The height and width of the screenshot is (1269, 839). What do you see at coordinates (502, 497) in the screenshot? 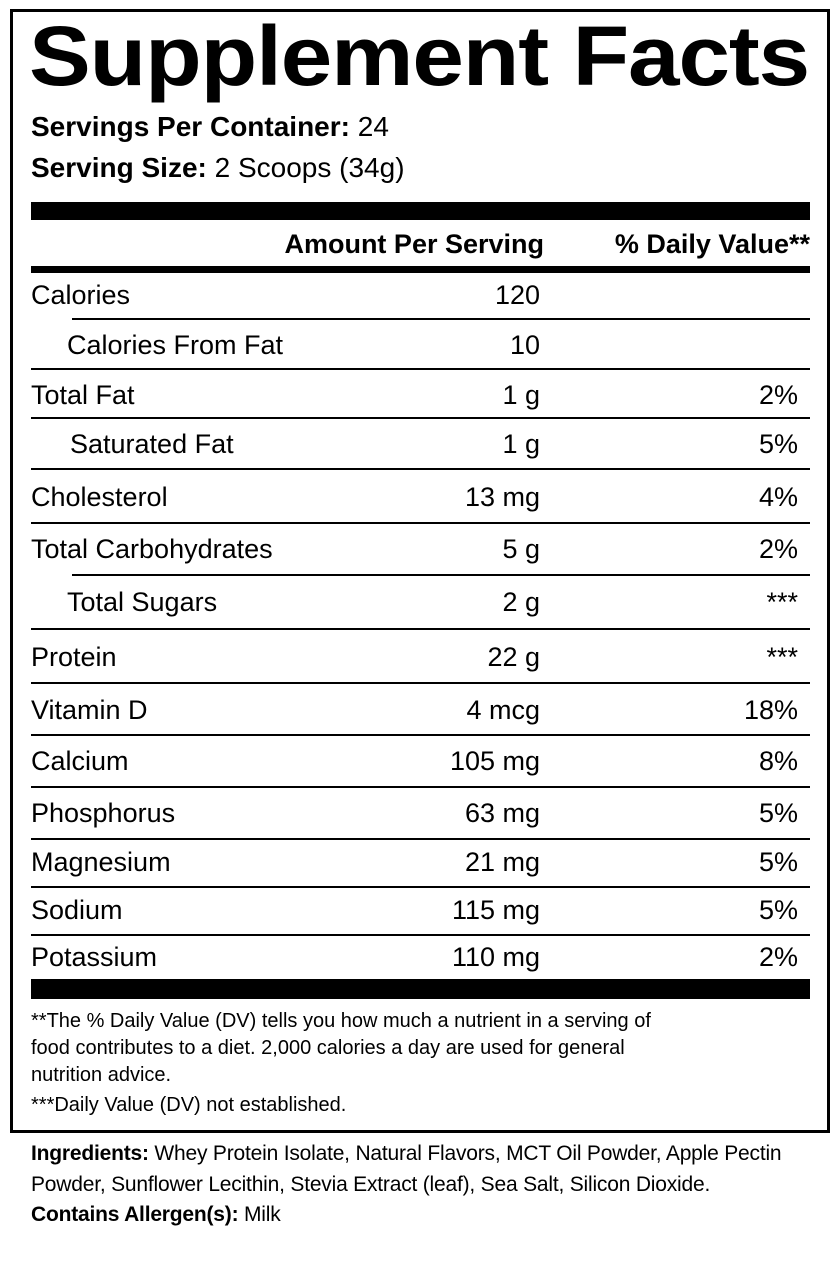
I see `nutrient-amount: 13 mg` at bounding box center [502, 497].